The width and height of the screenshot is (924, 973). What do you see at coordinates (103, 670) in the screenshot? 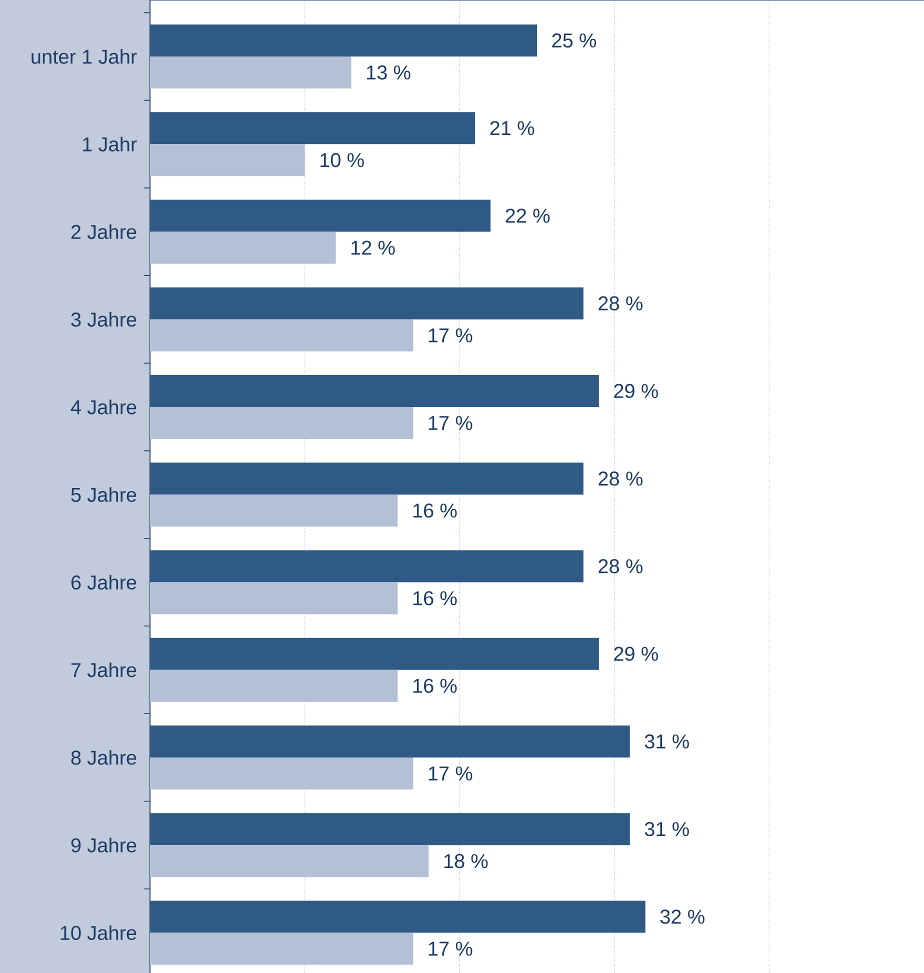
I see `y-tick-label: 7 Jahre` at bounding box center [103, 670].